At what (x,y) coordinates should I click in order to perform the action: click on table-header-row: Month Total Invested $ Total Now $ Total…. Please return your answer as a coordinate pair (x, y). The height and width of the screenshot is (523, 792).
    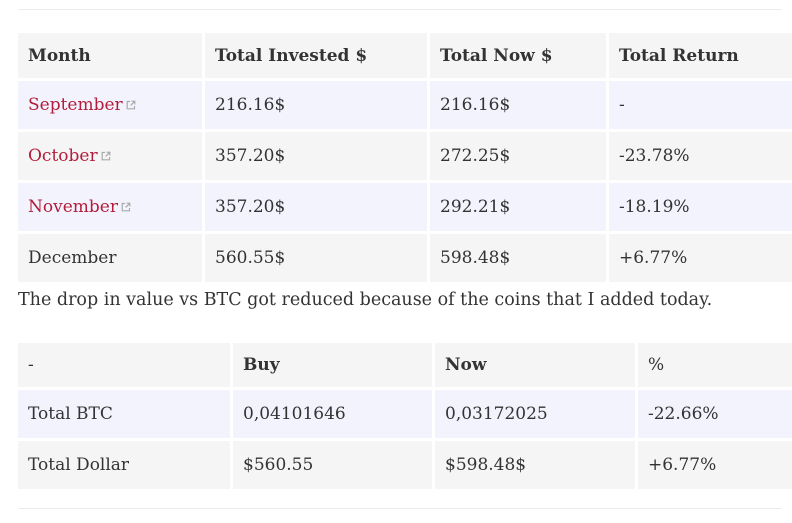
    Looking at the image, I should click on (405, 55).